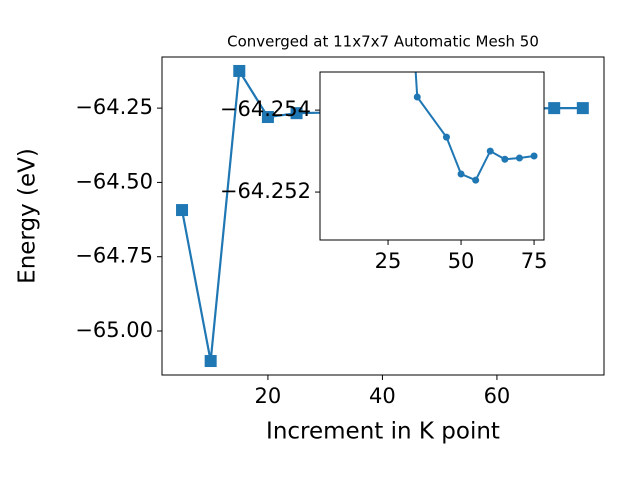 The width and height of the screenshot is (640, 480). Describe the element at coordinates (265, 109) in the screenshot. I see `y-tick-label: −64.254` at that location.